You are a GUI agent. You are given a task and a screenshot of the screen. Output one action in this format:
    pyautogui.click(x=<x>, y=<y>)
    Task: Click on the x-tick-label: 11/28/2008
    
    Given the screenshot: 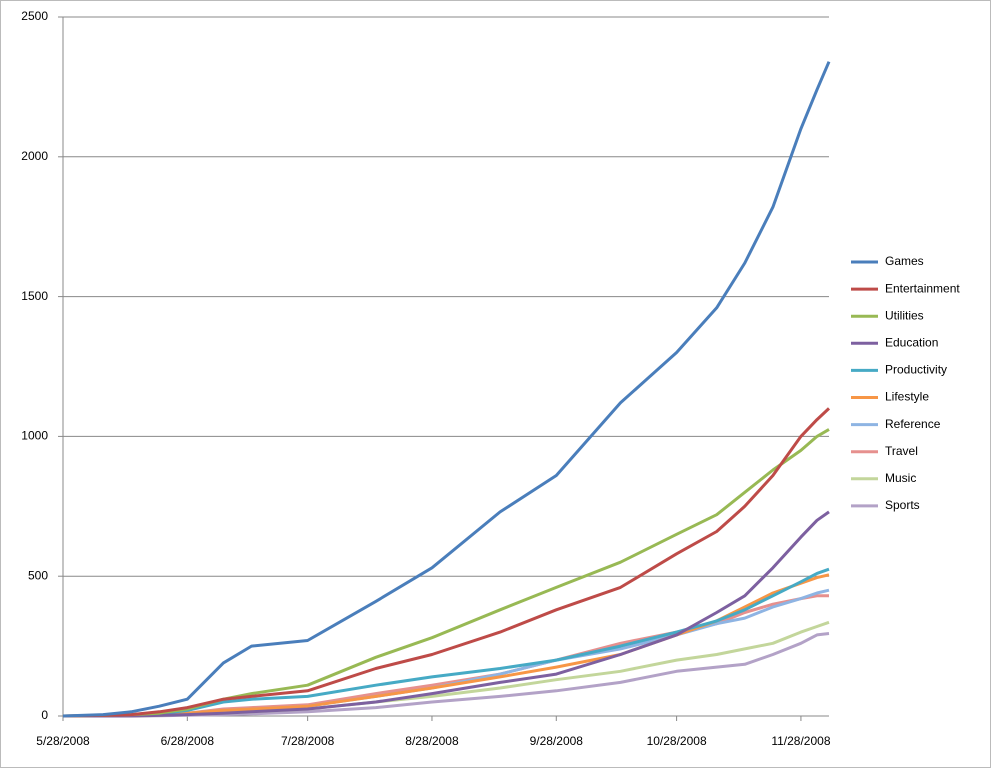 What is the action you would take?
    pyautogui.click(x=800, y=741)
    